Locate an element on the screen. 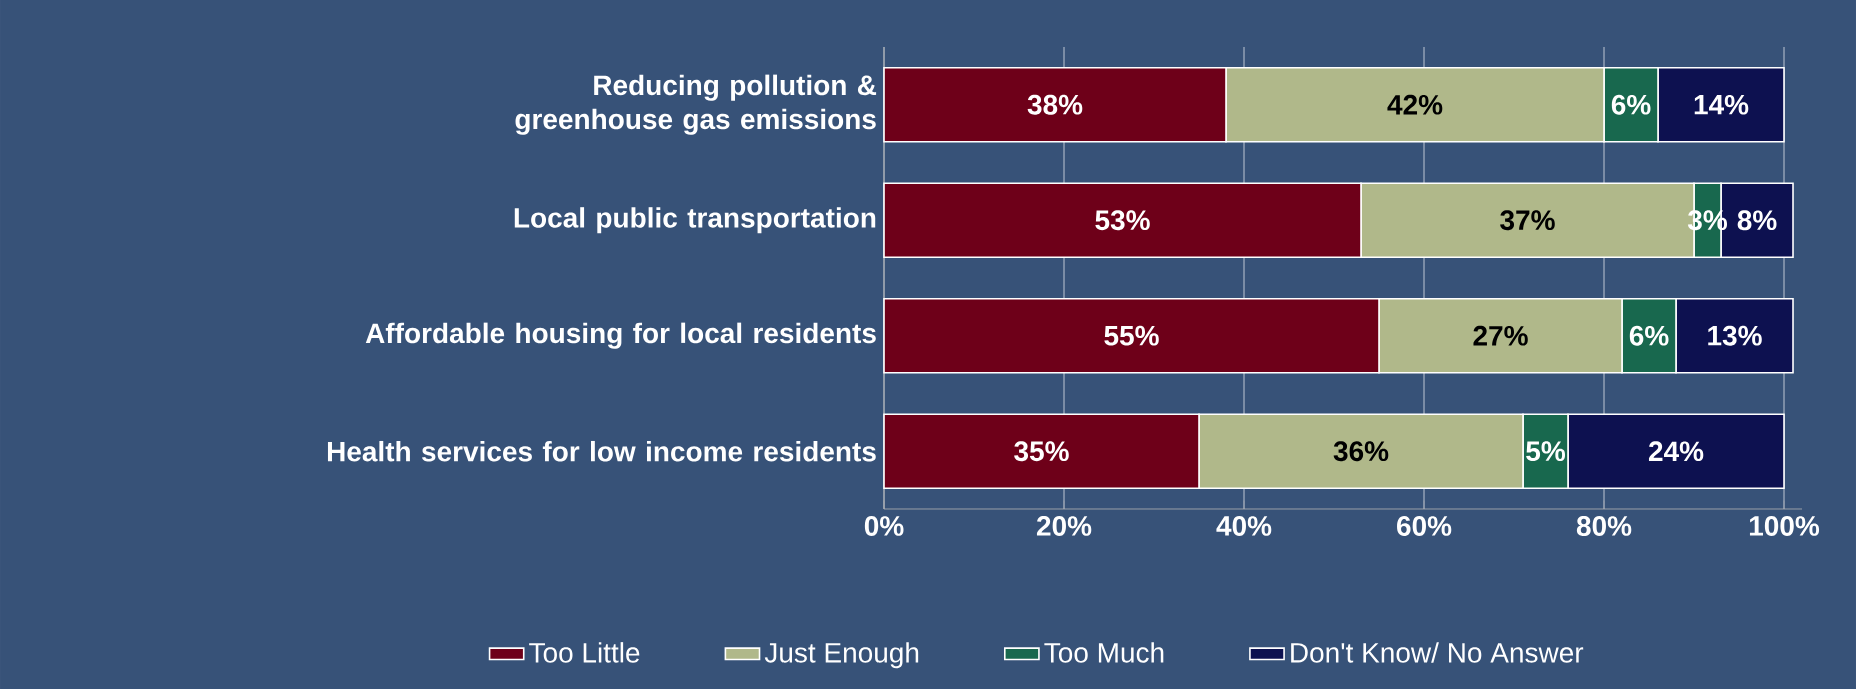  y-tick-label: Health services for low income residents is located at coordinates (601, 451).